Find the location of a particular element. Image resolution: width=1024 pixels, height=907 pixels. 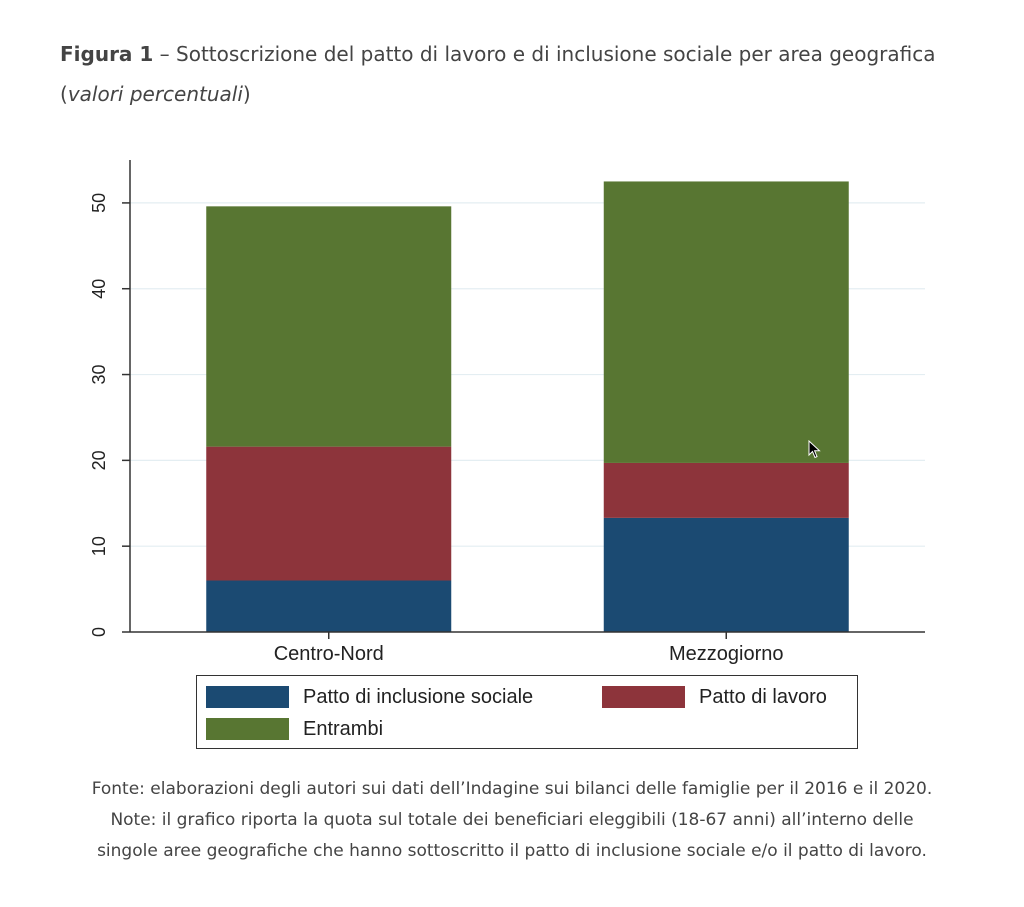

legend-swatch-inclusione is located at coordinates (247, 697).